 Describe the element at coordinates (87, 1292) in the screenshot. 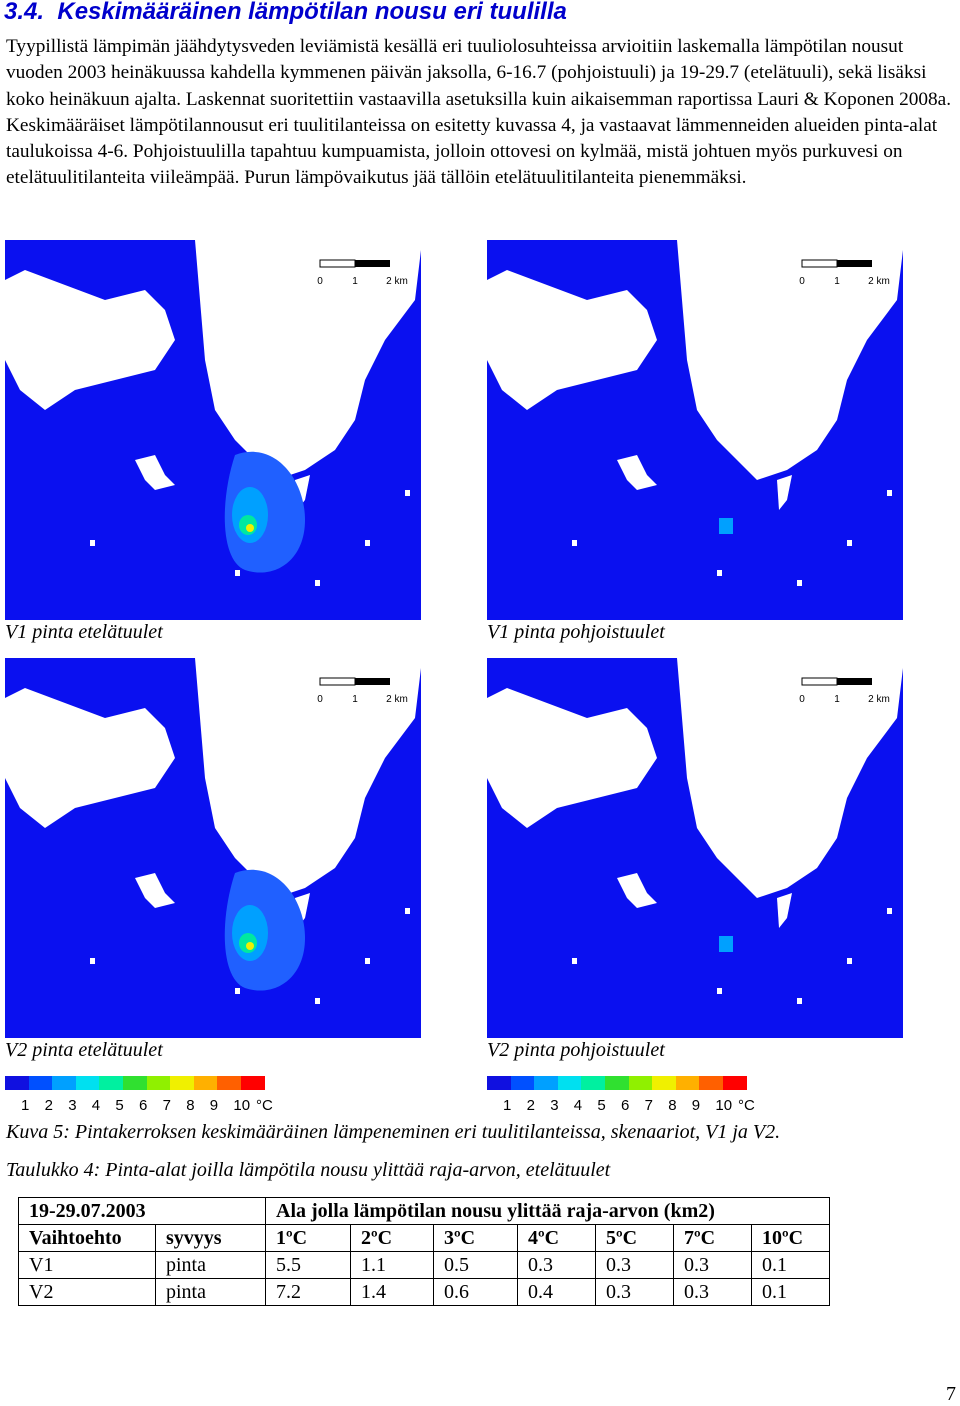

I see `table-cell: V2` at that location.